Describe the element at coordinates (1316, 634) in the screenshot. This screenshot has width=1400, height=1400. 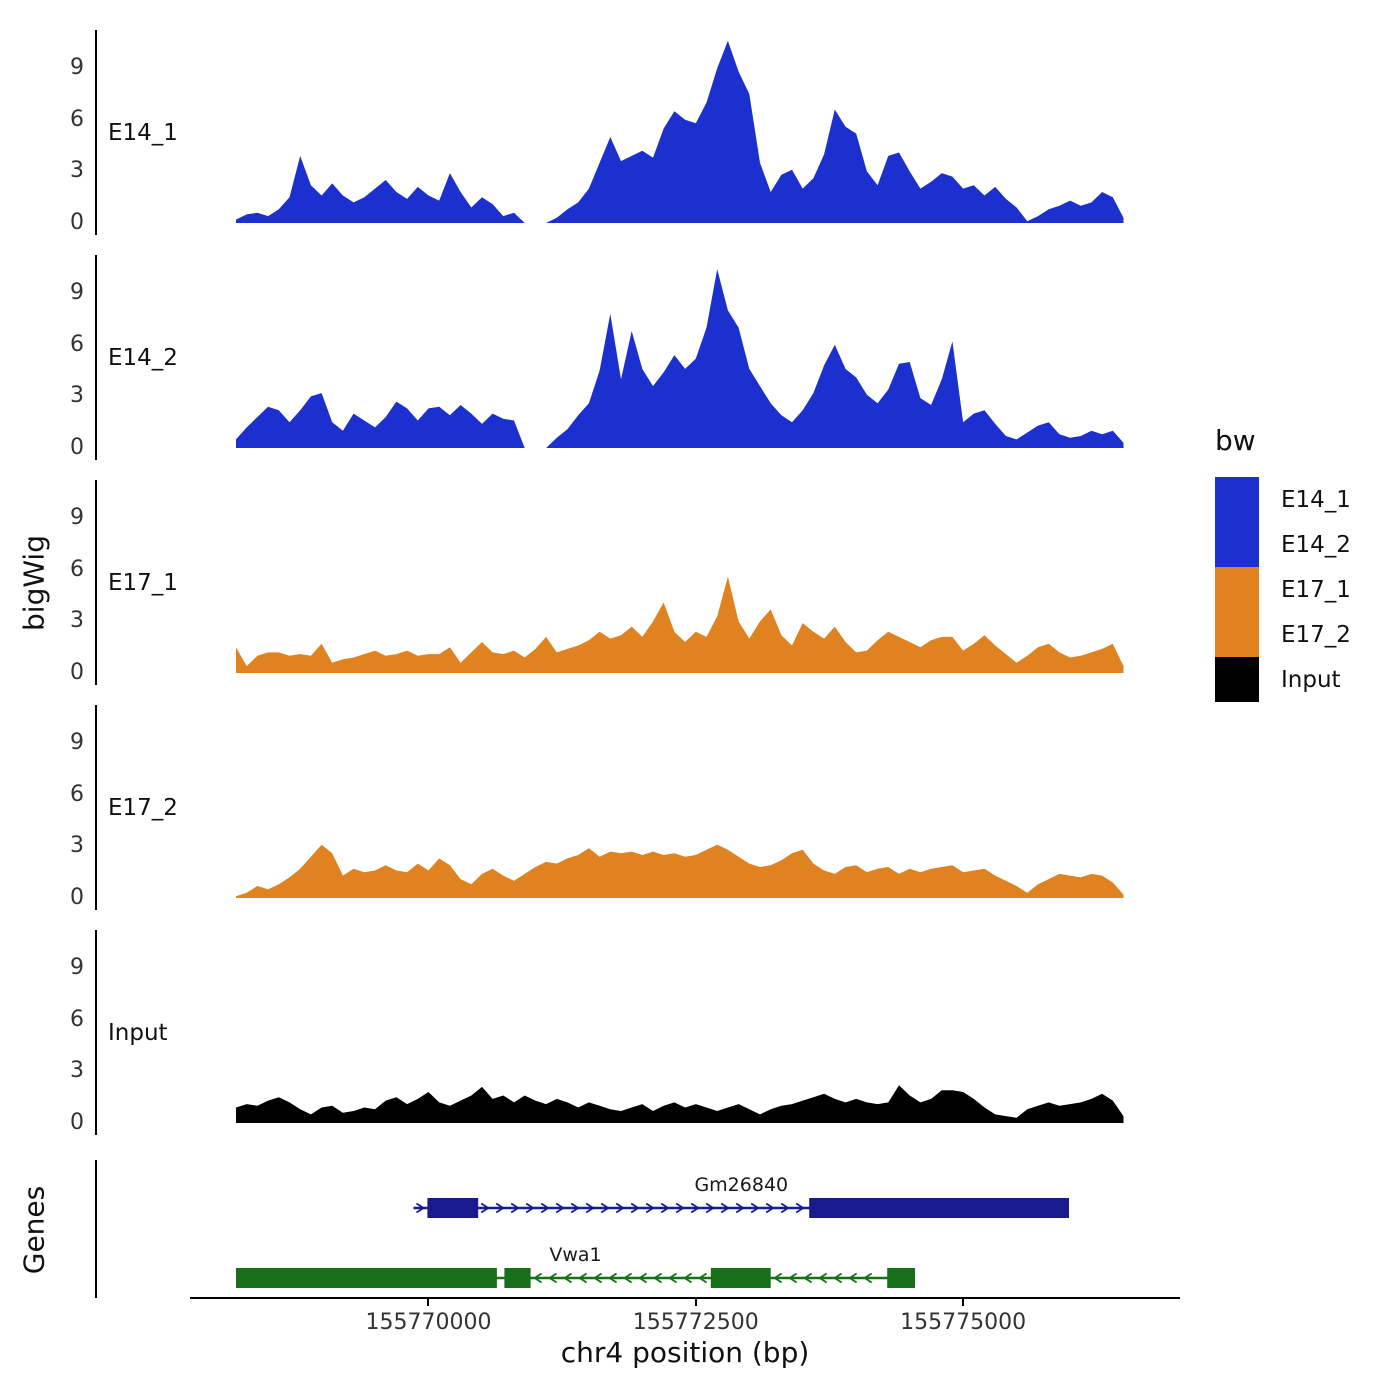
I see `legend-label: E17_2` at that location.